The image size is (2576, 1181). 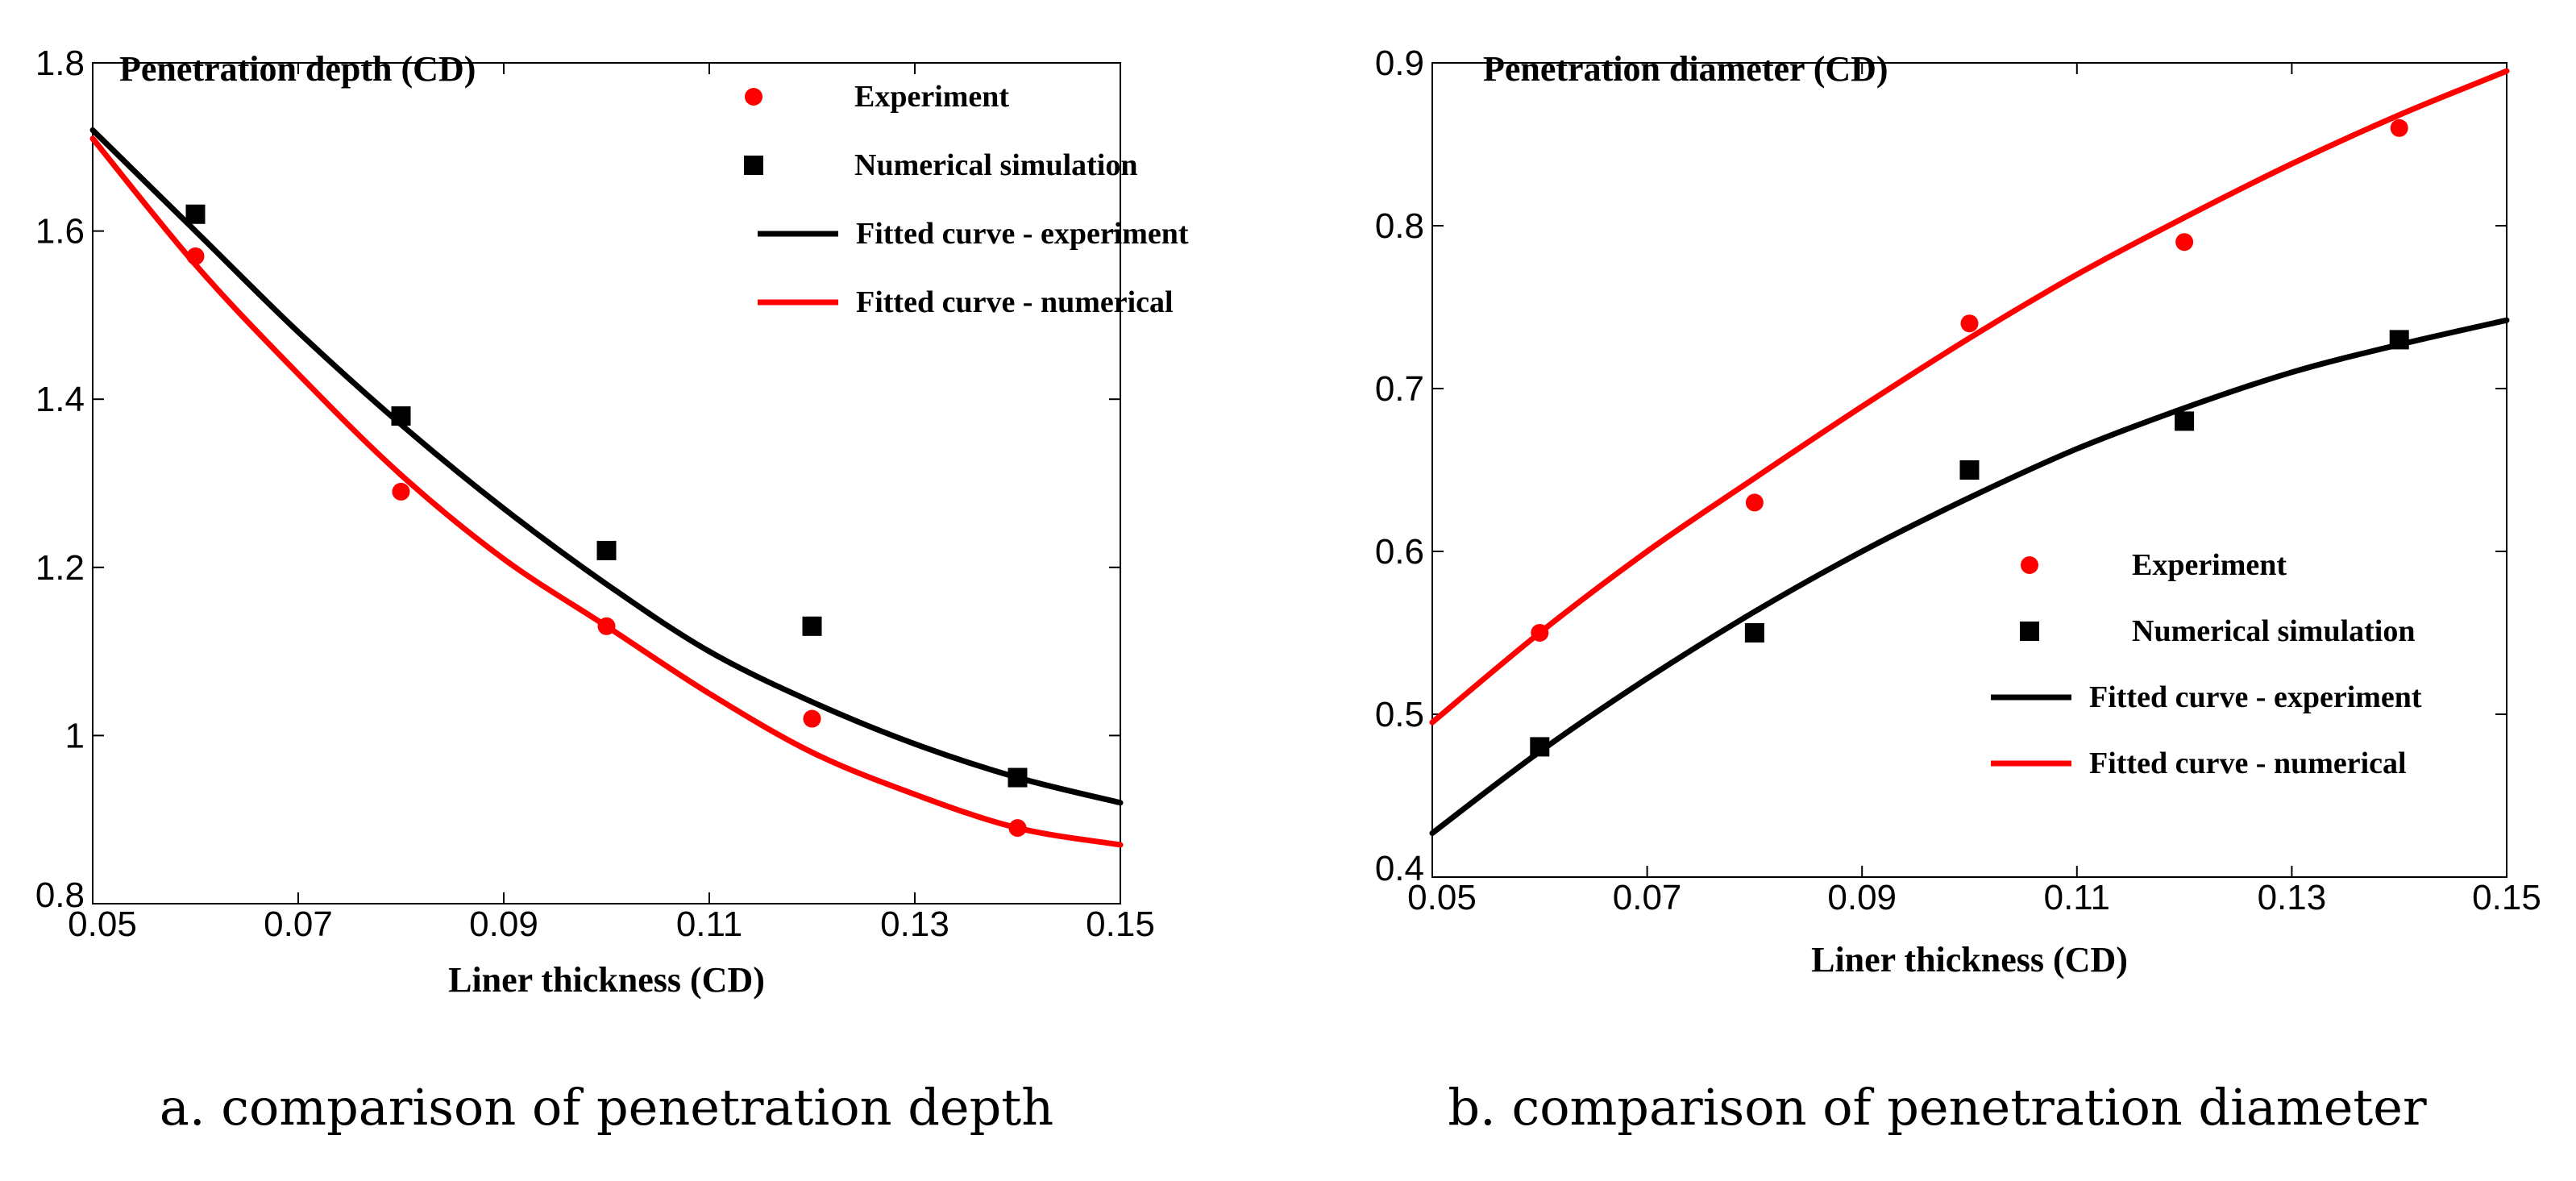 What do you see at coordinates (1685, 69) in the screenshot?
I see `chart-title: Penetration diameter (CD)` at bounding box center [1685, 69].